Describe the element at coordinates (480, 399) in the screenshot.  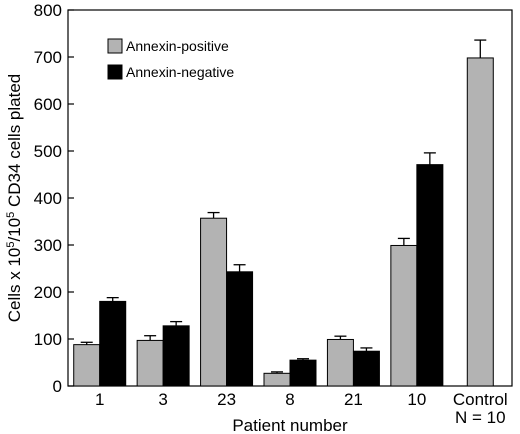
I see `x-tick-label: Control` at that location.